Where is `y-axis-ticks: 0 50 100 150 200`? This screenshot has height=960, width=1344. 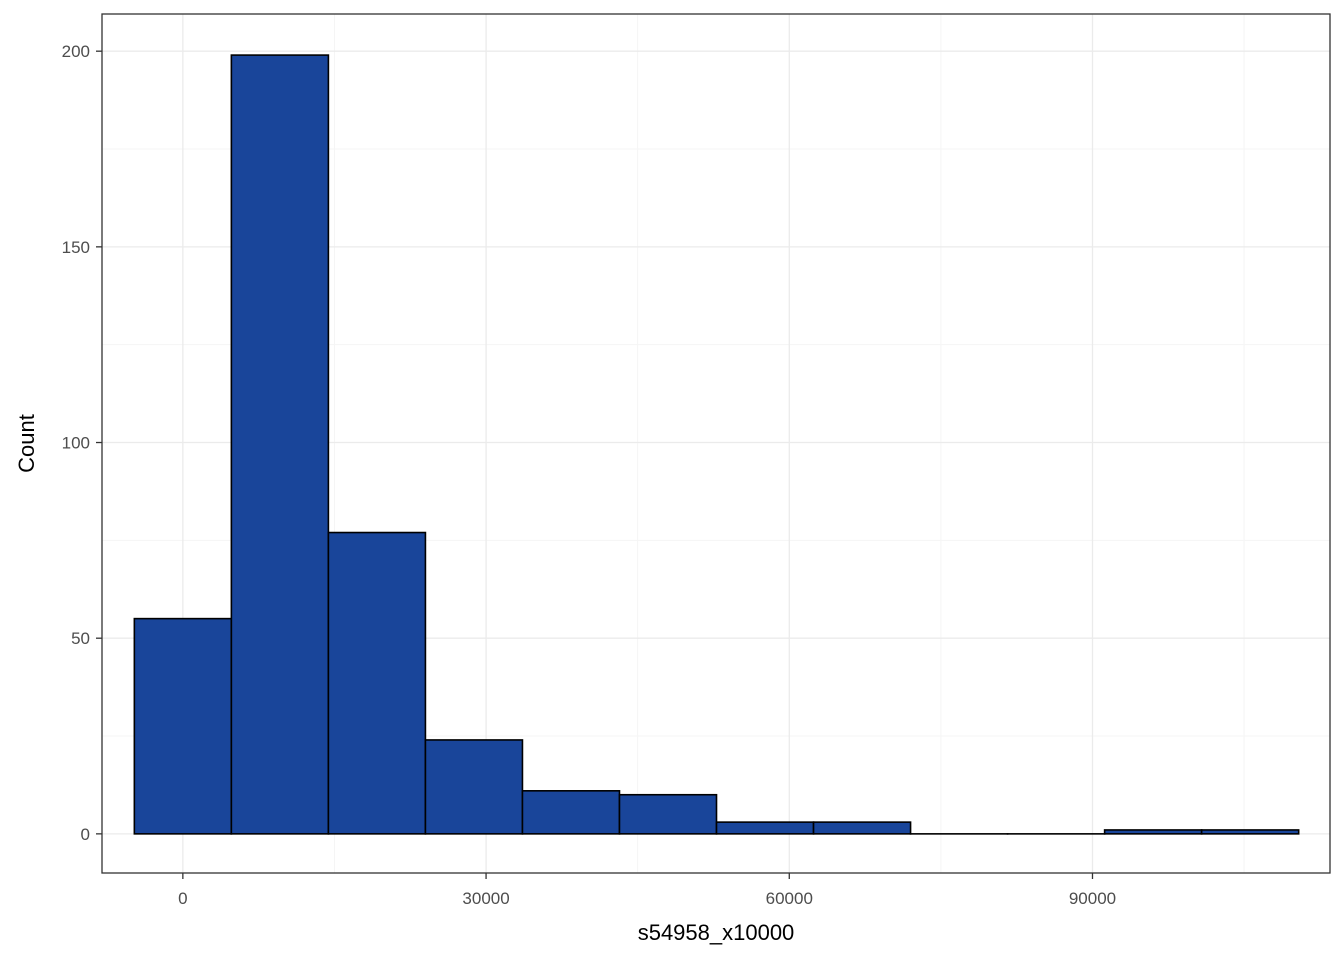 y-axis-ticks: 0 50 100 150 200 is located at coordinates (82, 443).